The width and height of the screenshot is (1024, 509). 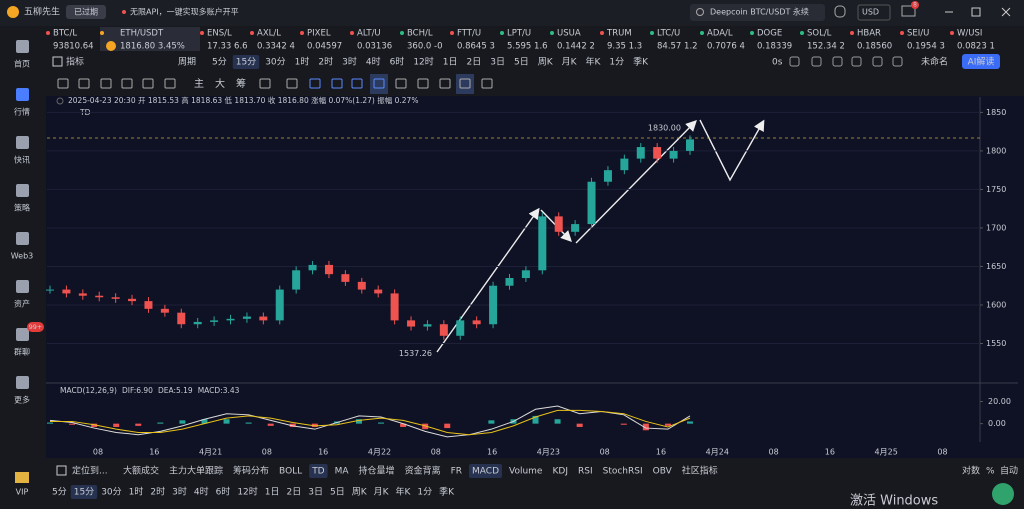 What do you see at coordinates (476, 47) in the screenshot?
I see `ticker-quote: 0.8645 3` at bounding box center [476, 47].